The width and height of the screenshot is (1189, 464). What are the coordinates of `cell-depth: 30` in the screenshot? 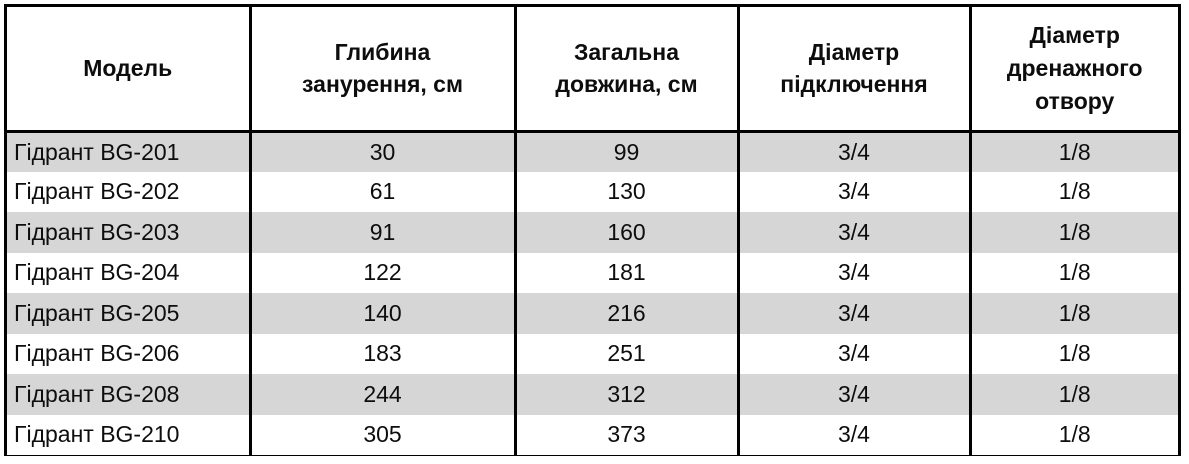 It's located at (383, 151).